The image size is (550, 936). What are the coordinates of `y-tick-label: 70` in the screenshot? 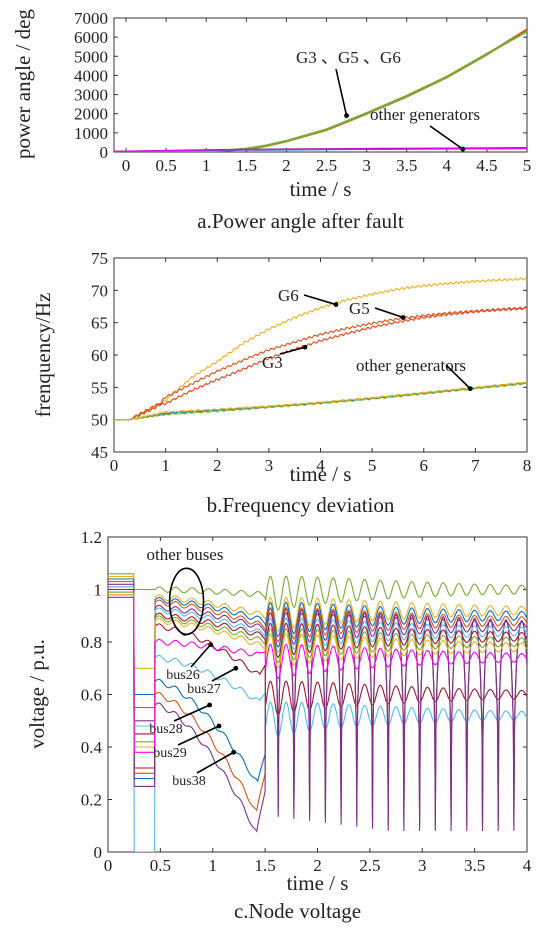 It's located at (99, 290).